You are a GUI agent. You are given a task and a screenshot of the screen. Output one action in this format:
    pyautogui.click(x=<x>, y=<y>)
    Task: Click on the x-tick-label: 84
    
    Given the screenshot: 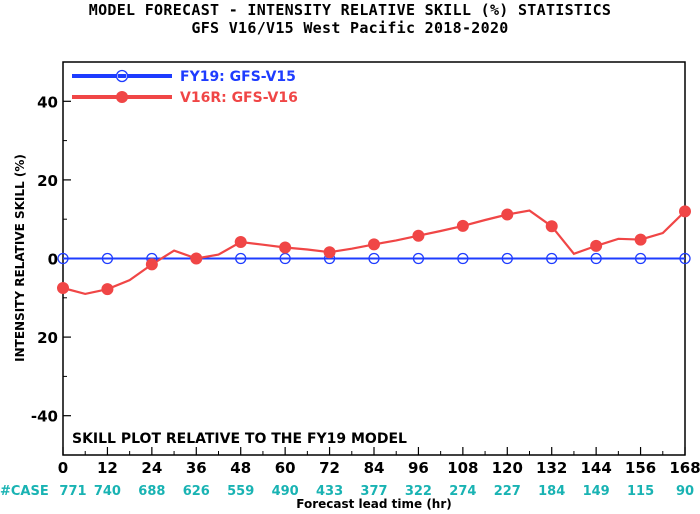 What is the action you would take?
    pyautogui.click(x=374, y=468)
    